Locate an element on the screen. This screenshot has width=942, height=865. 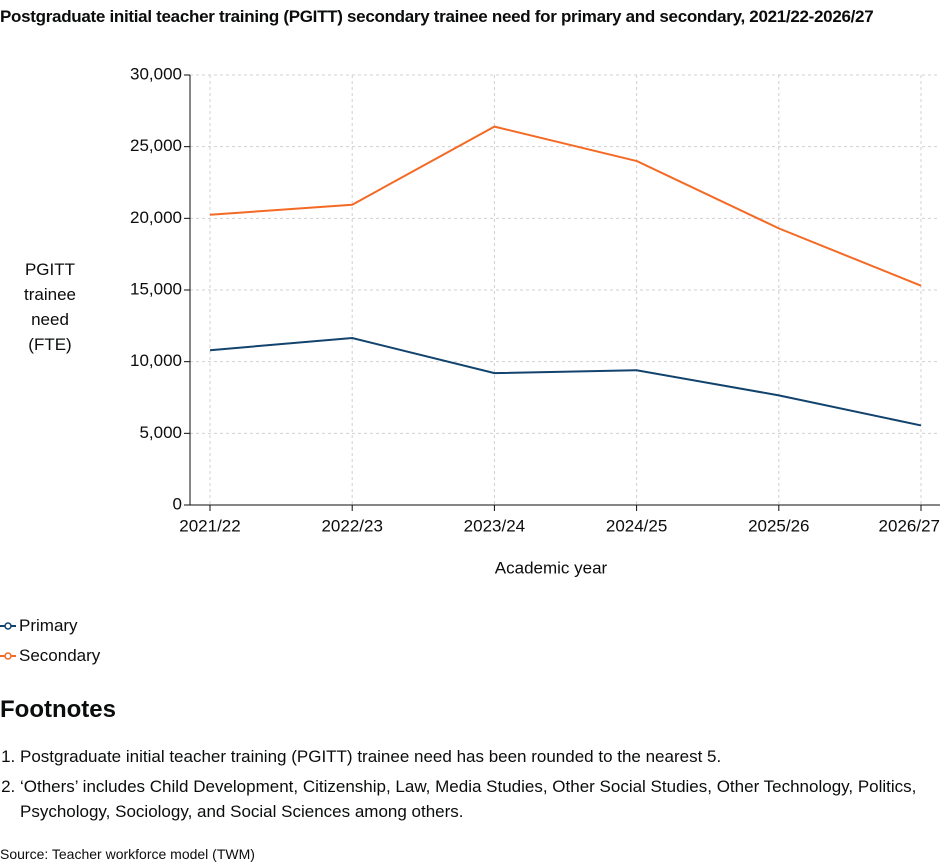
y-axis-label: PGITT trainee need (FTE) is located at coordinates (50, 307).